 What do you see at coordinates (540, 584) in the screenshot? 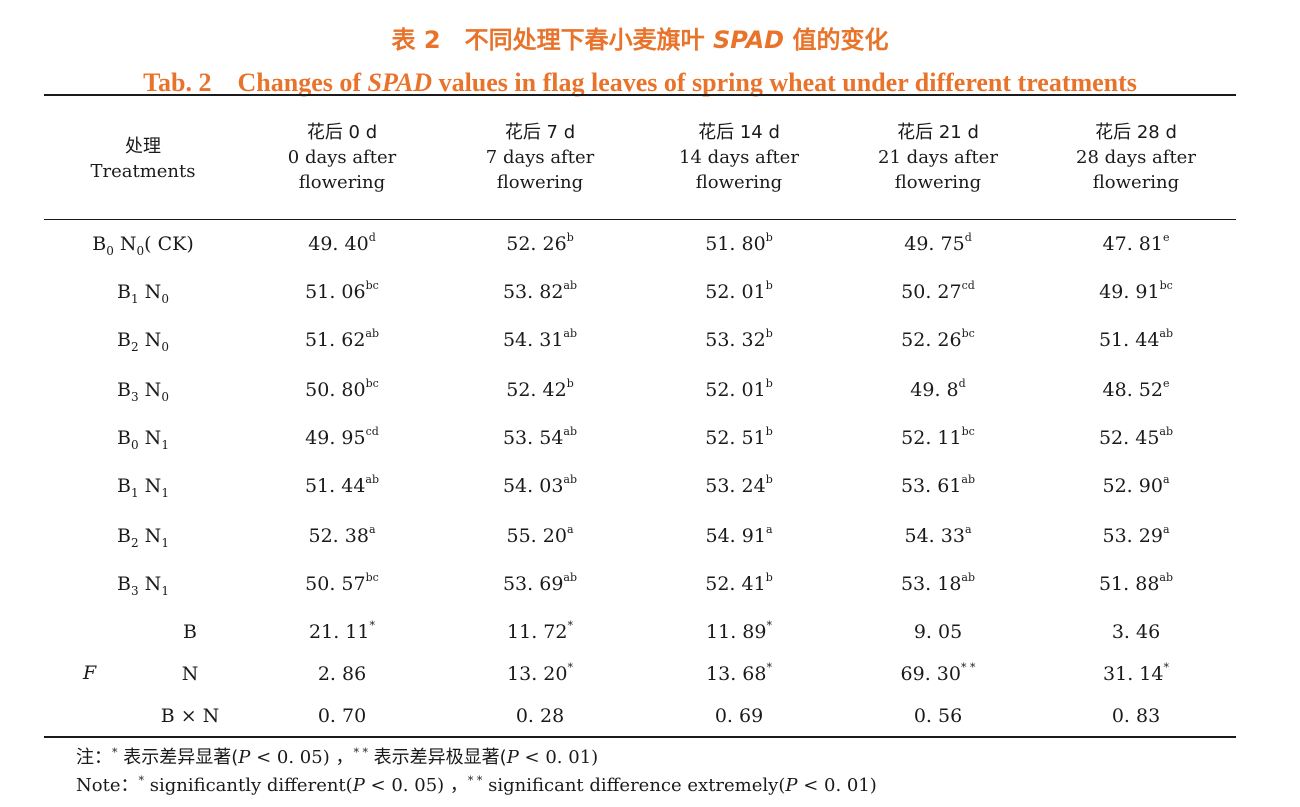
I see `table-cell: 53. 69ab` at bounding box center [540, 584].